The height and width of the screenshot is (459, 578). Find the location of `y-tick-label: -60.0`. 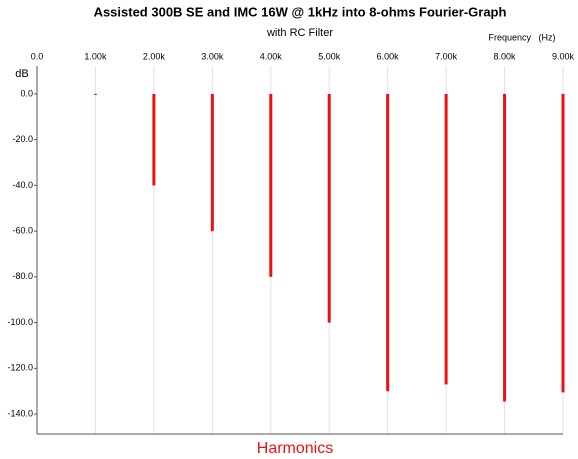

y-tick-label: -60.0 is located at coordinates (22, 231).